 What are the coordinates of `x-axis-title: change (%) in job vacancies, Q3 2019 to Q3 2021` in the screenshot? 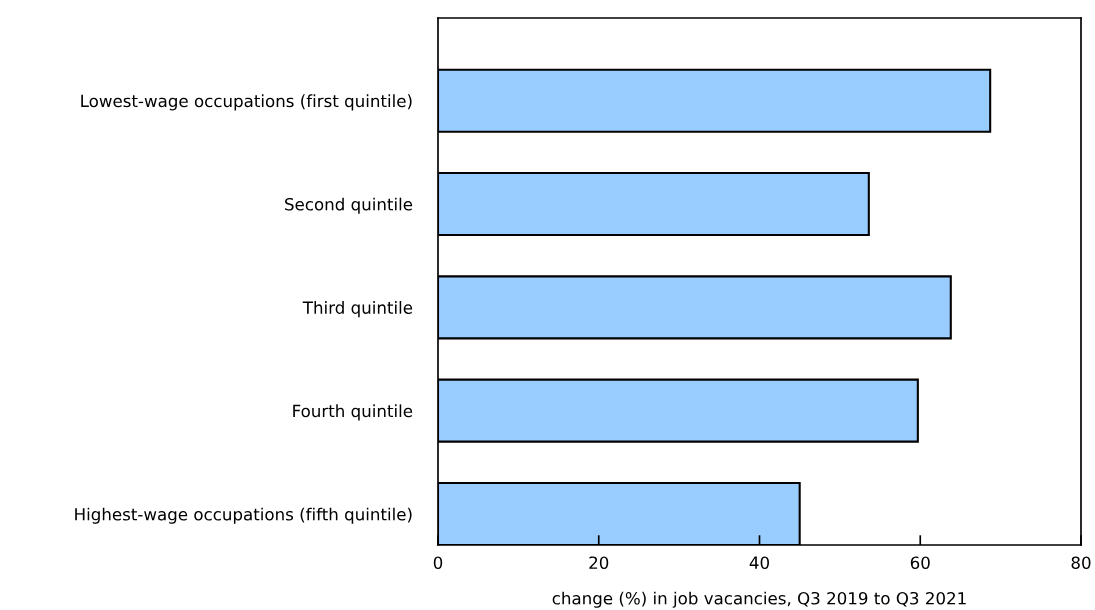 It's located at (759, 599).